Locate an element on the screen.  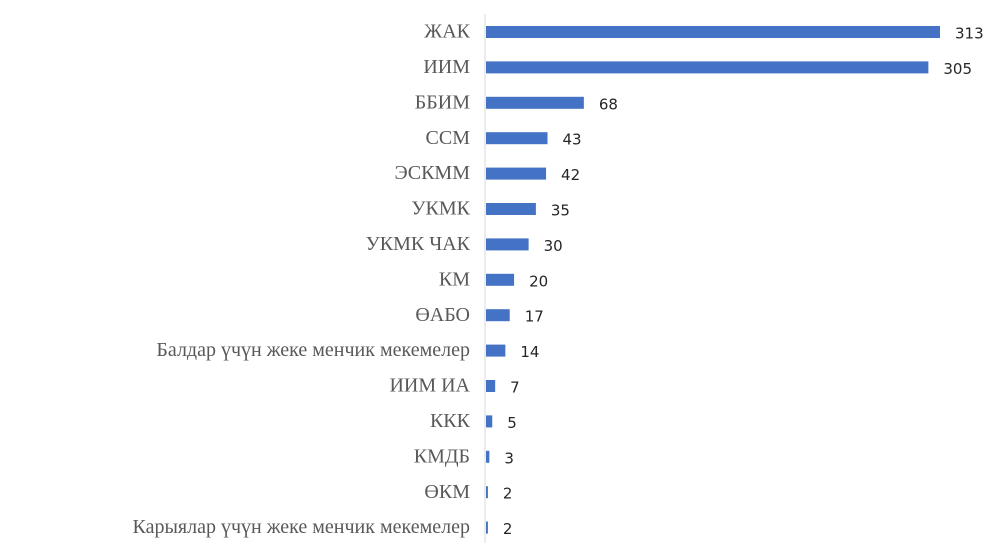
value-label: 42 is located at coordinates (570, 175).